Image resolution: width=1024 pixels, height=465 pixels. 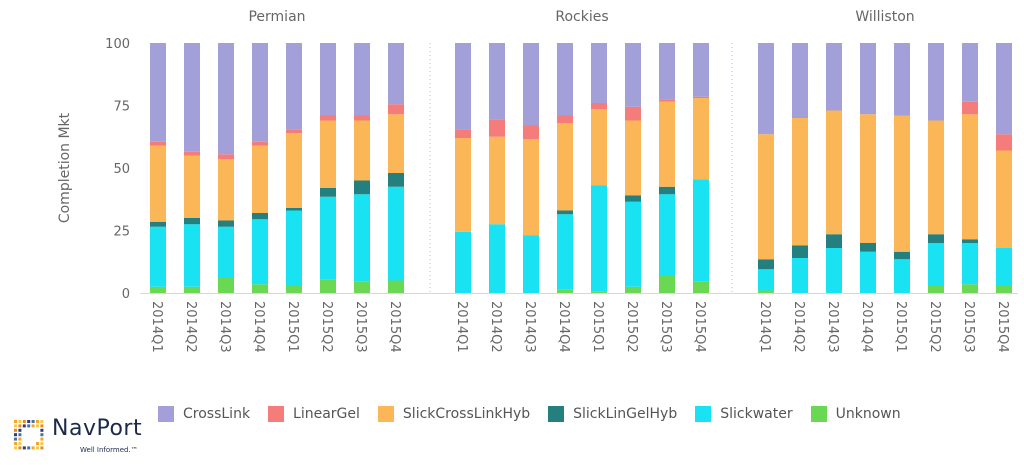 I want to click on legend-item: Slickwater, so click(x=744, y=414).